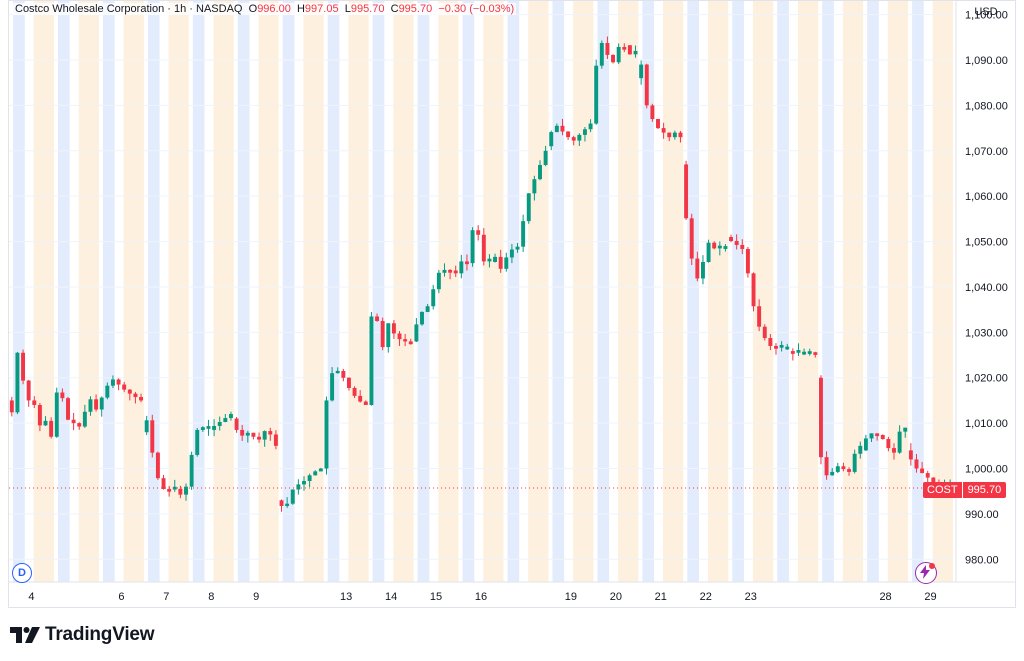 This screenshot has width=1024, height=661. Describe the element at coordinates (476, 9) in the screenshot. I see `change-value: −0.30 (−0.03%)` at that location.